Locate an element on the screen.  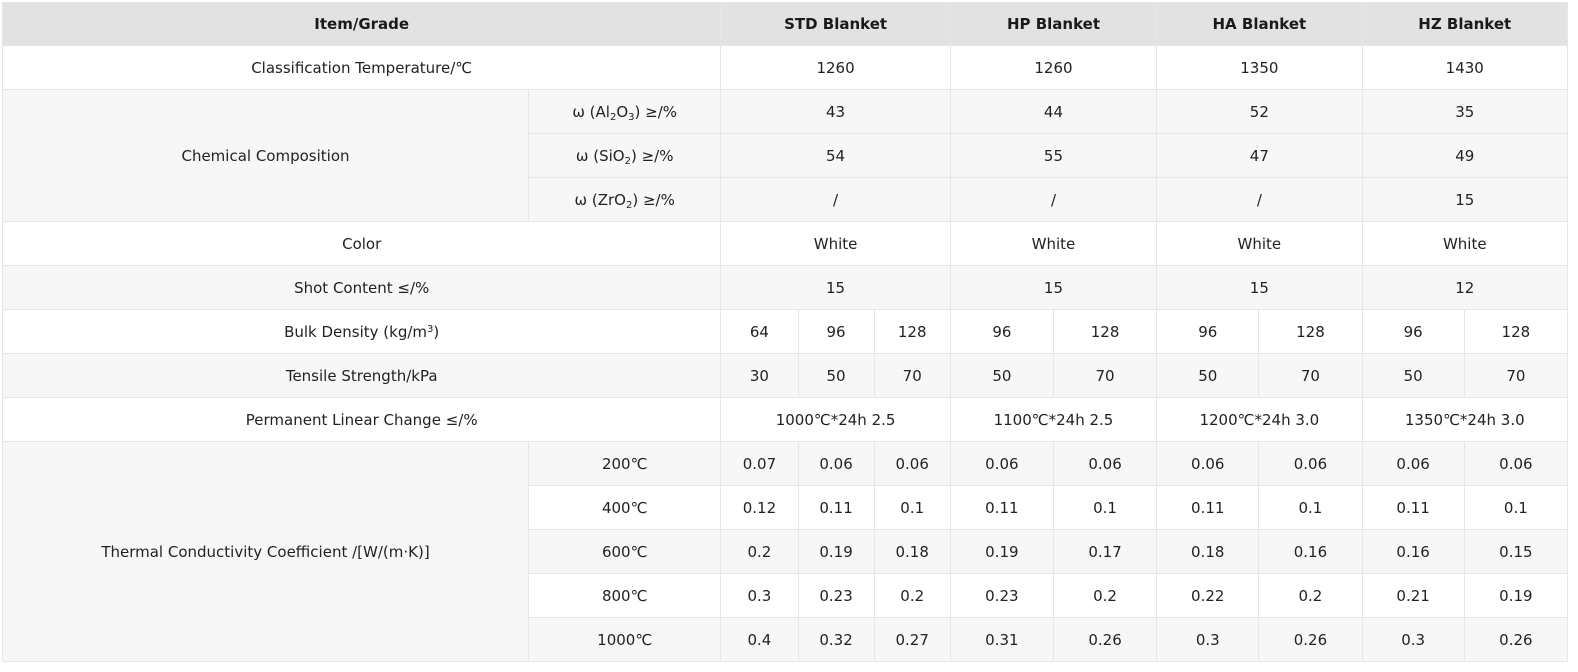
value-cell: 0.1 is located at coordinates (1310, 507).